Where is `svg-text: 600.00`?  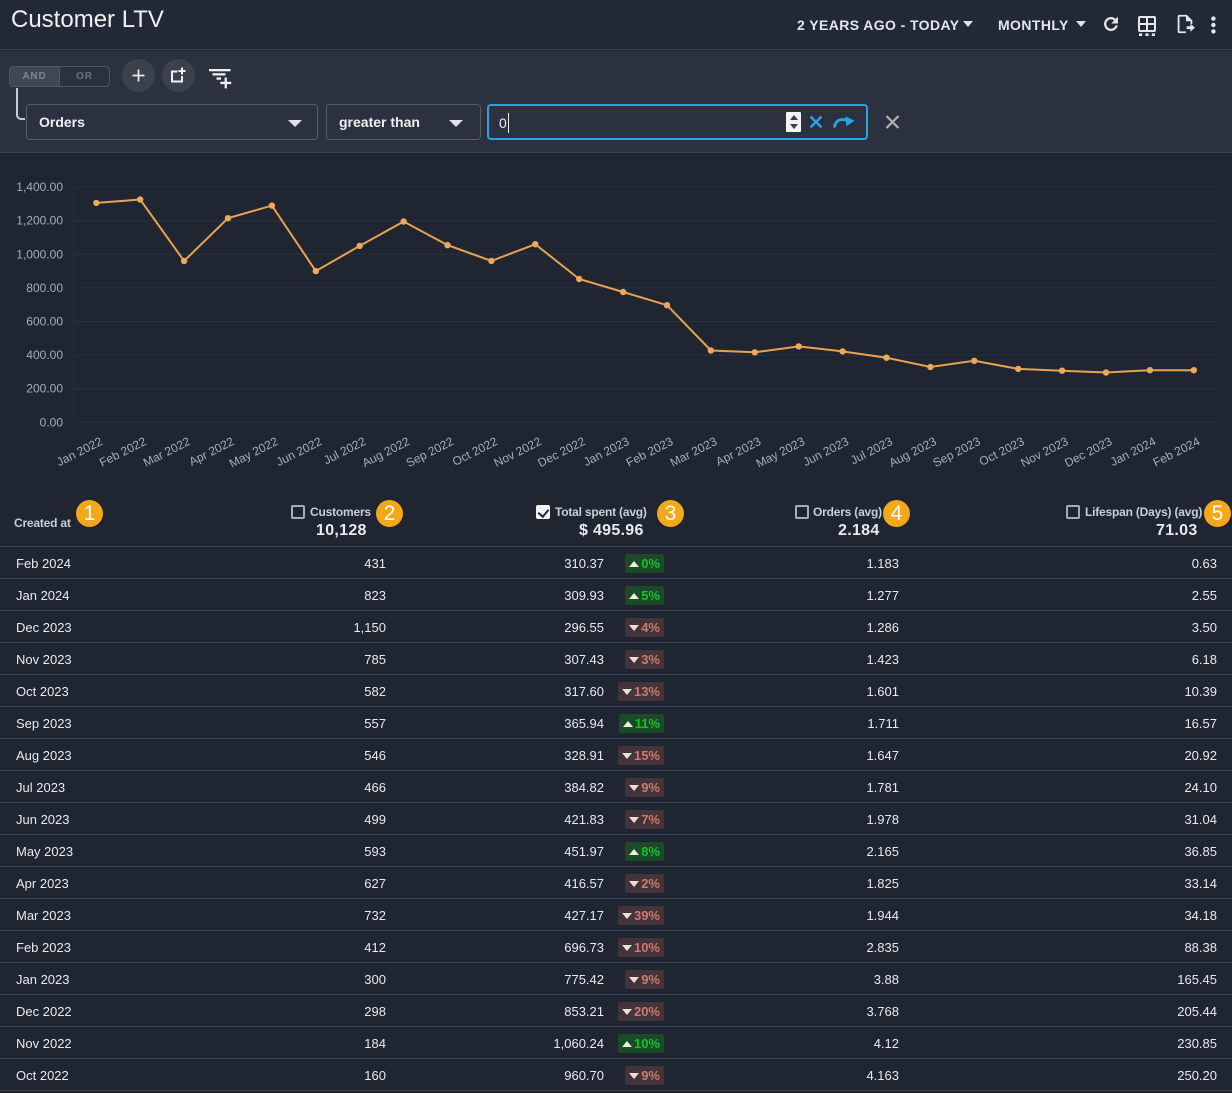
svg-text: 600.00 is located at coordinates (44, 322).